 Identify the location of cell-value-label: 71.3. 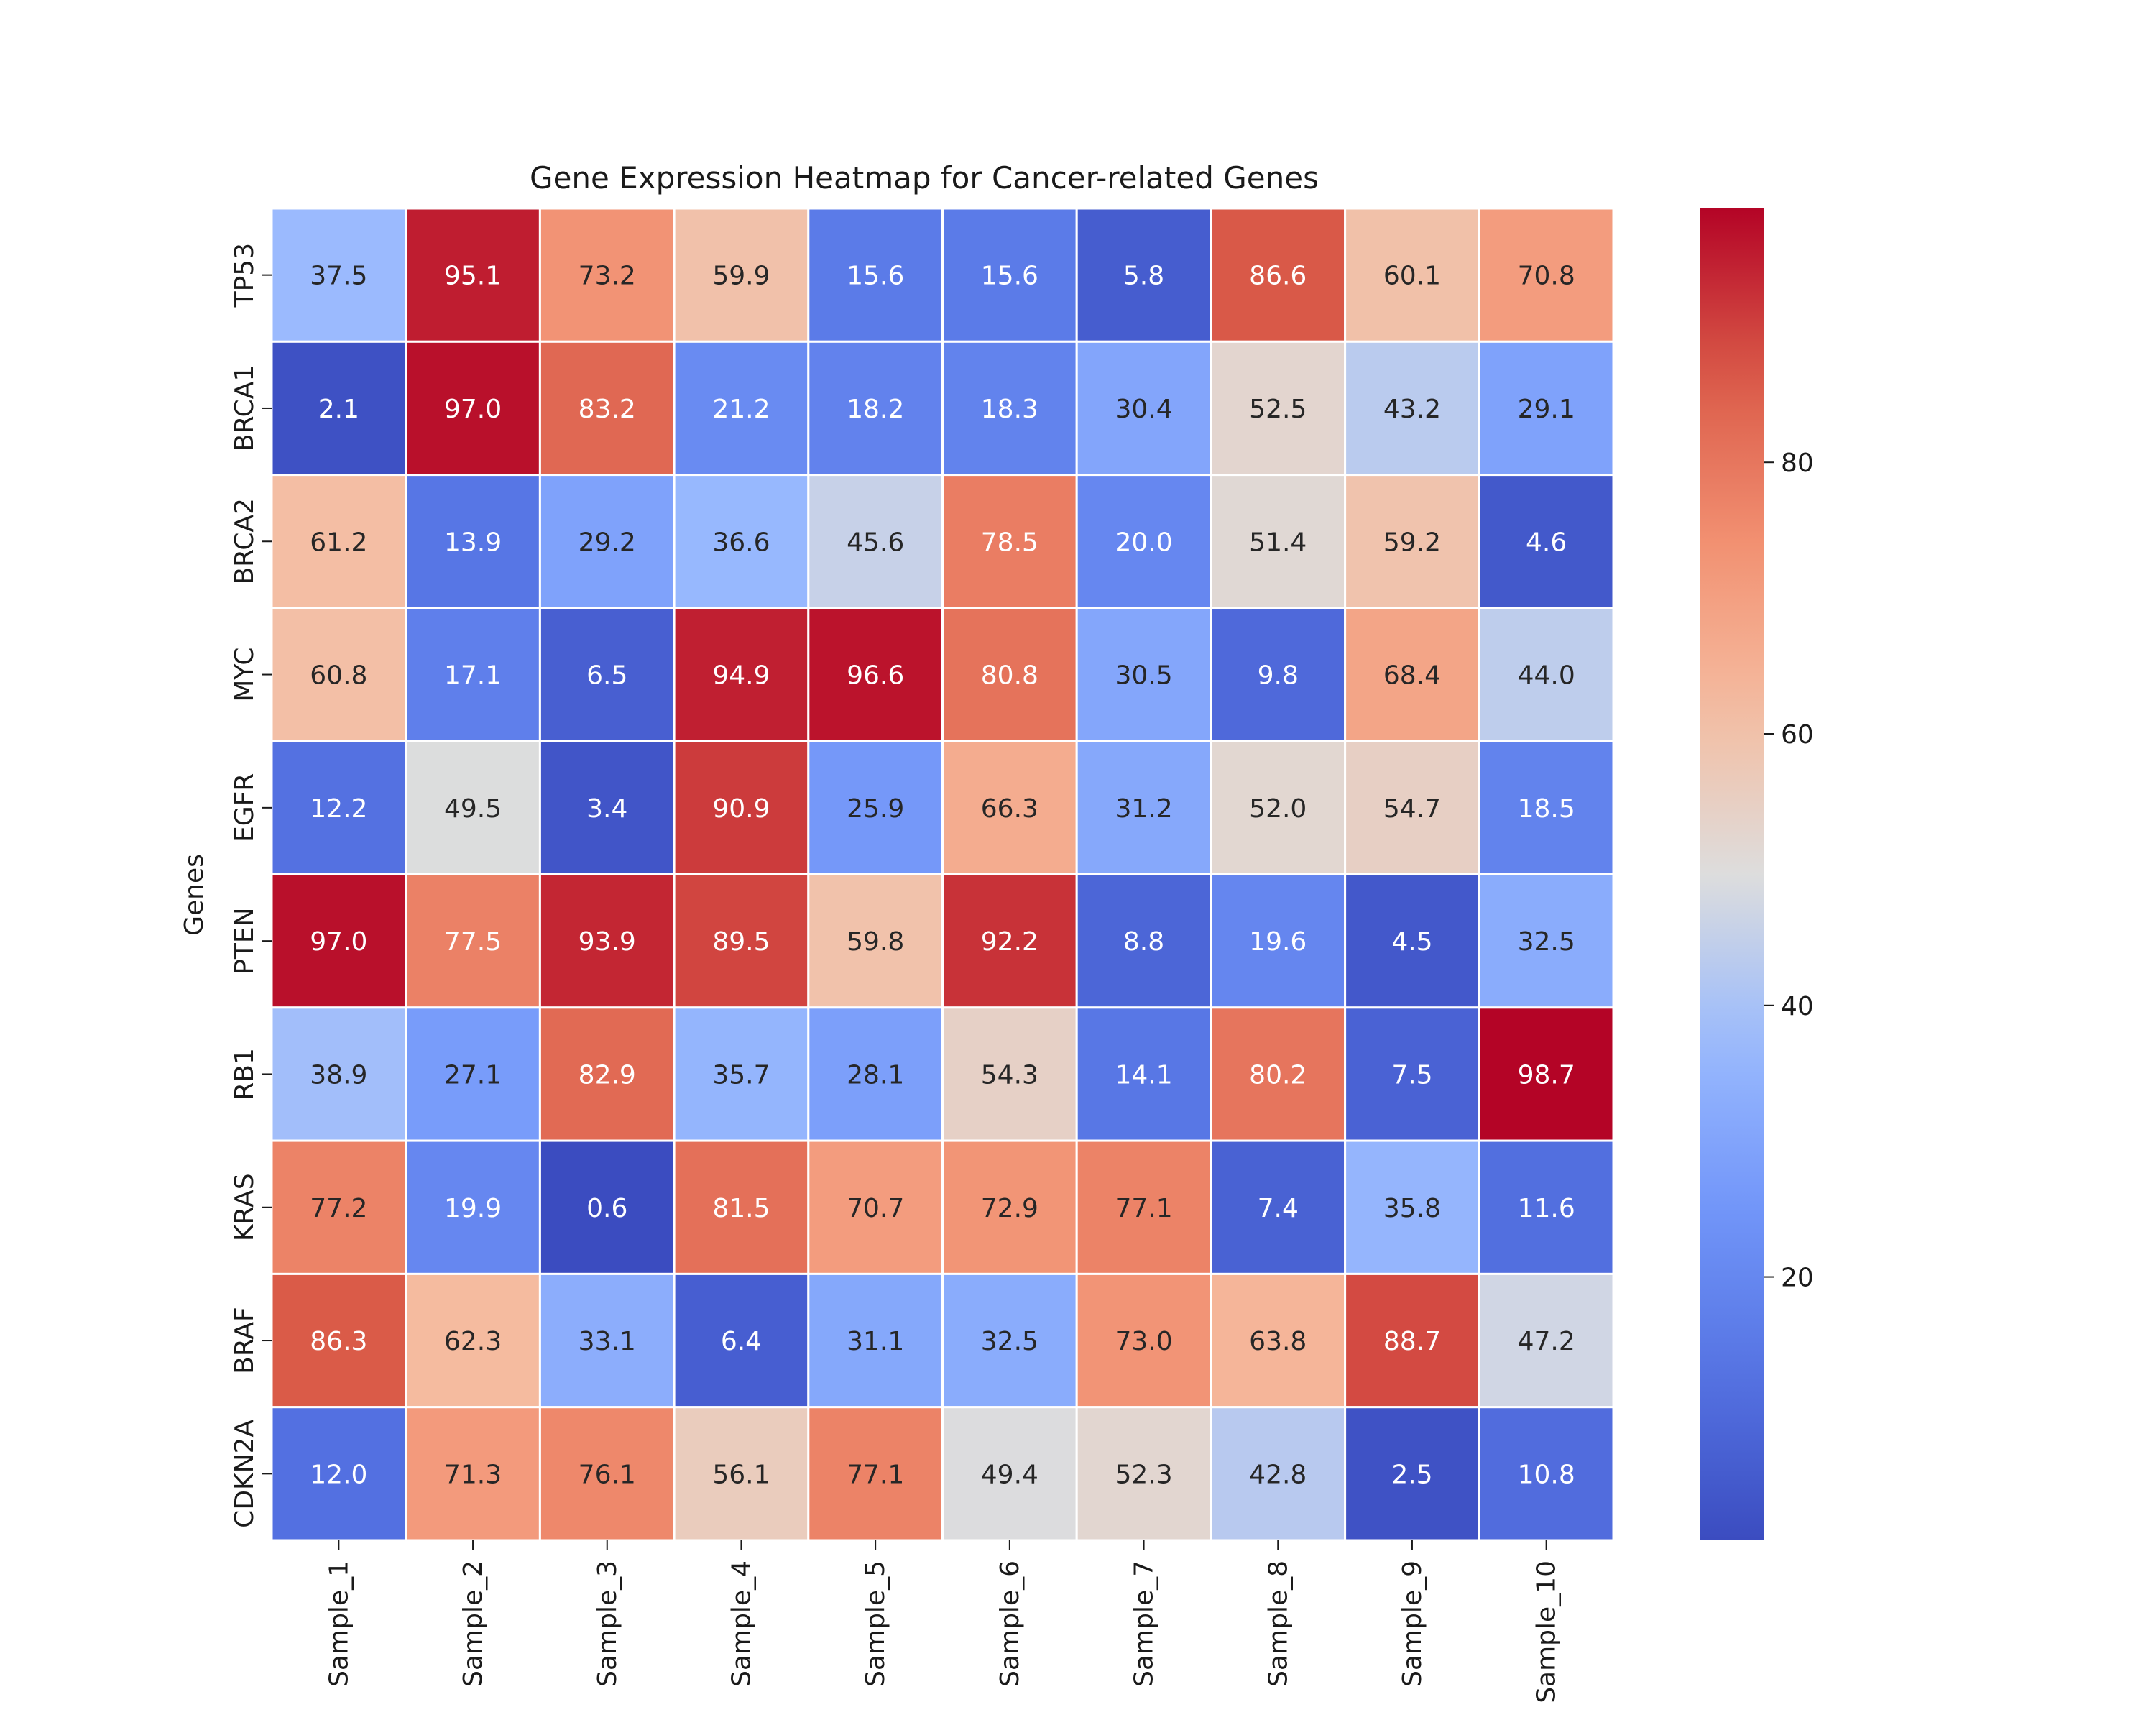
(473, 1474).